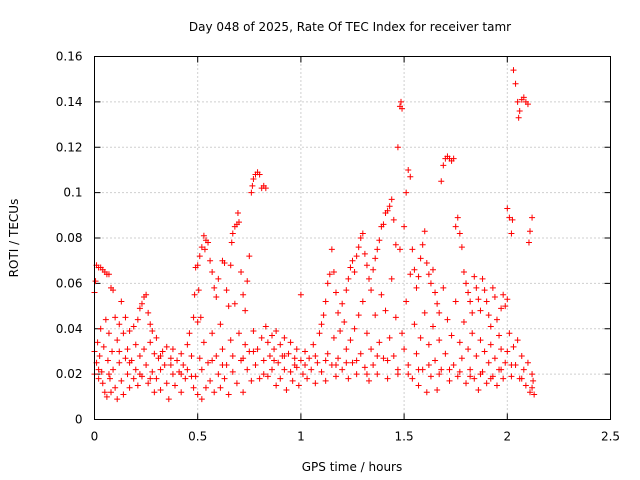 The height and width of the screenshot is (480, 640). Describe the element at coordinates (69, 147) in the screenshot. I see `y-tick-label: 0.12` at that location.